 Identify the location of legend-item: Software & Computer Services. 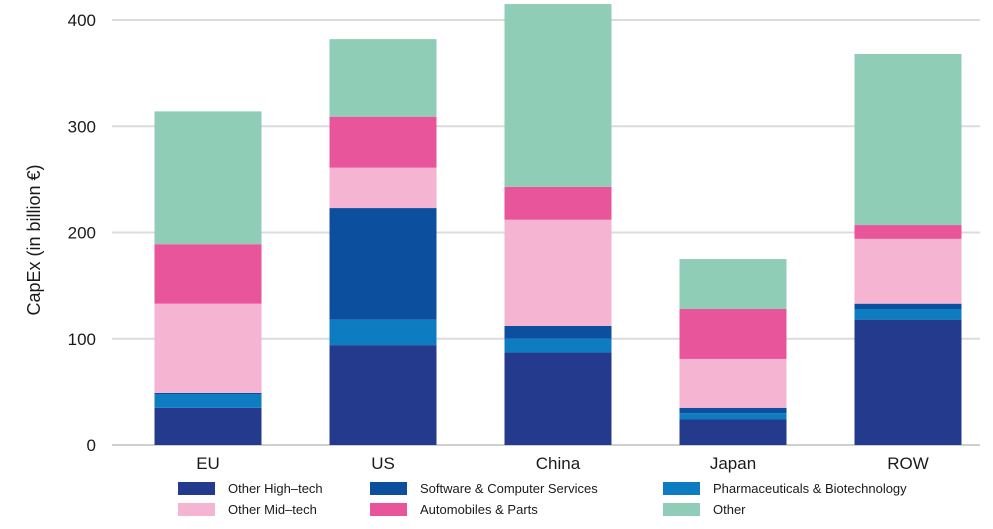
(484, 488).